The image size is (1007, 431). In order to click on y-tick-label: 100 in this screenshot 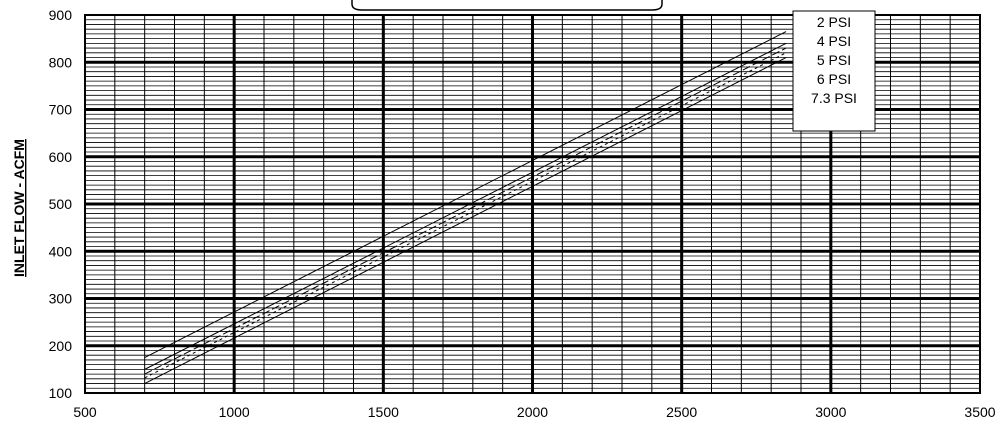, I will do `click(61, 393)`.